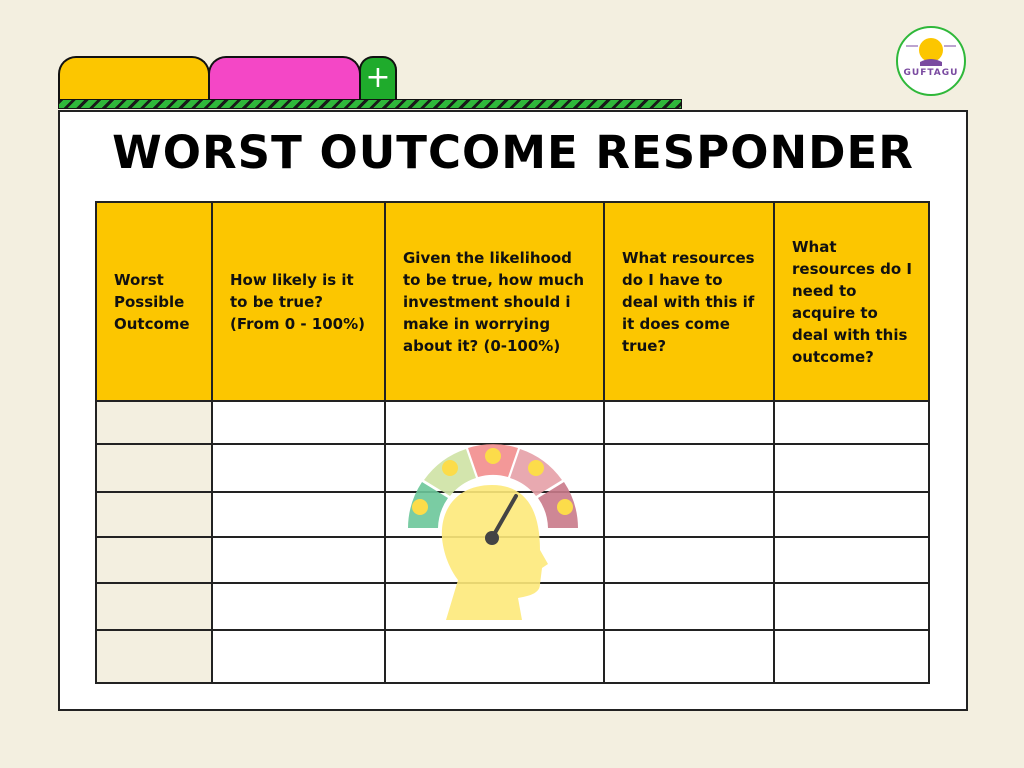  I want to click on guftagu-logo: GUFTAGU, so click(931, 61).